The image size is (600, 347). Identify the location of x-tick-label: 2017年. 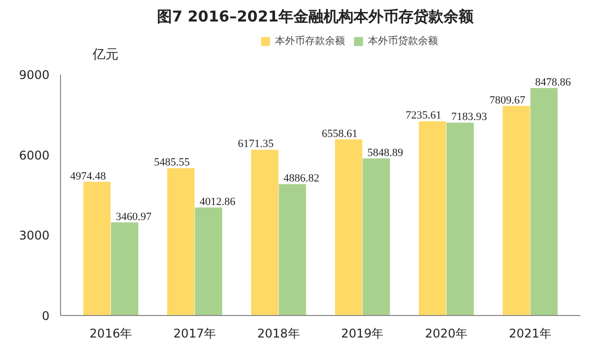
(194, 333).